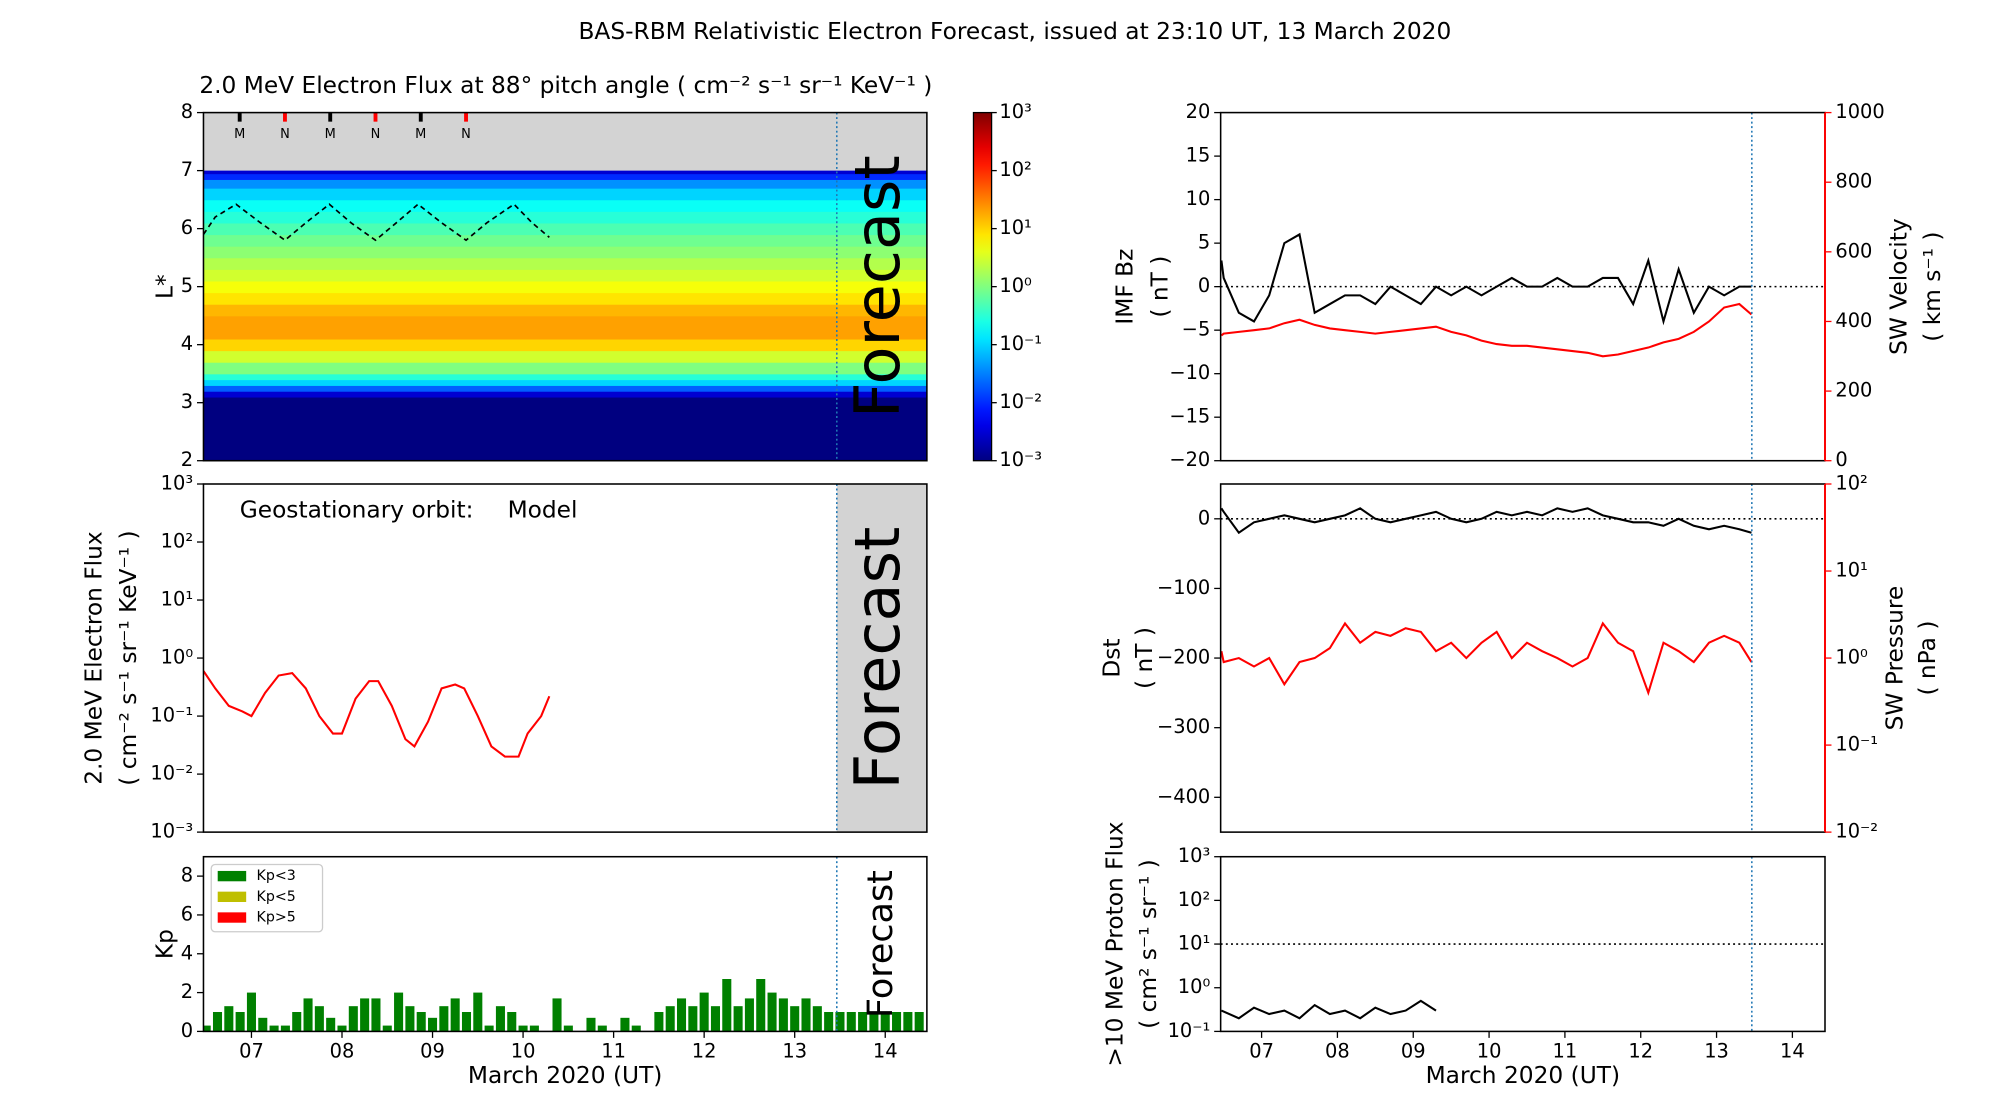 This screenshot has height=1100, width=2000. What do you see at coordinates (357, 510) in the screenshot?
I see `annotation: Geostationary orbit:` at bounding box center [357, 510].